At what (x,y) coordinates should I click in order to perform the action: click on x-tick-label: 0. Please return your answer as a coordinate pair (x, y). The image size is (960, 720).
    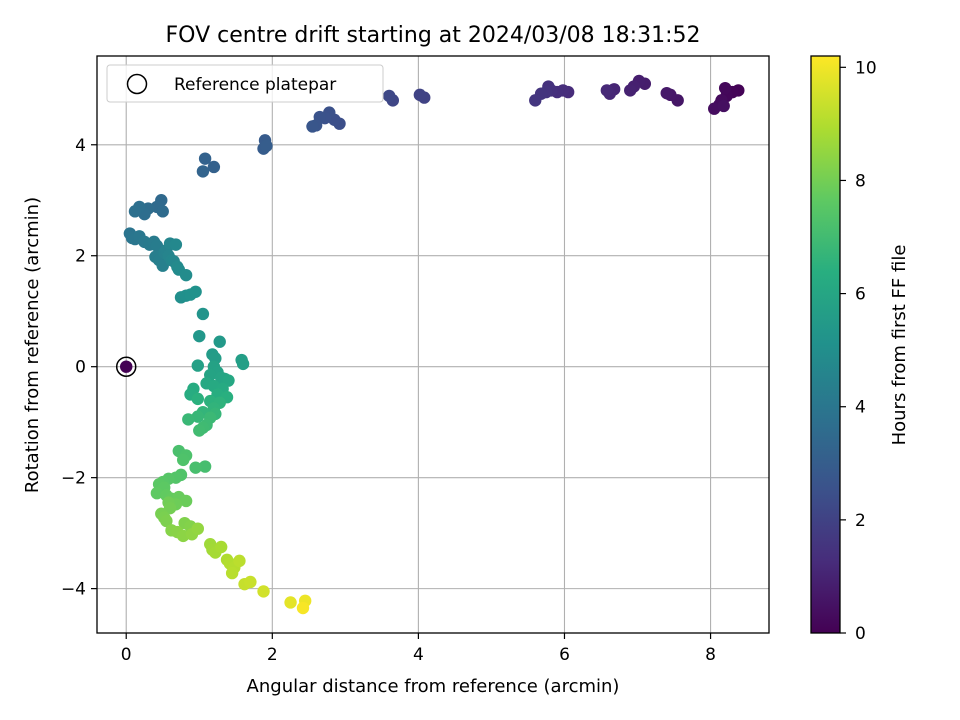
    Looking at the image, I should click on (126, 655).